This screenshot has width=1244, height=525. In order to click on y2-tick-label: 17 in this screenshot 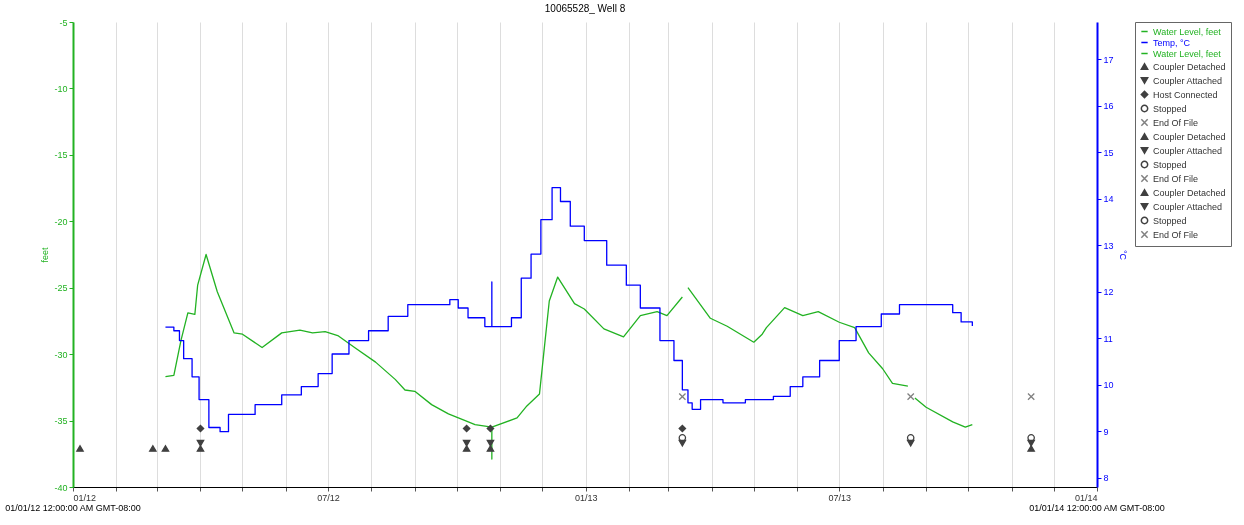, I will do `click(1108, 59)`.